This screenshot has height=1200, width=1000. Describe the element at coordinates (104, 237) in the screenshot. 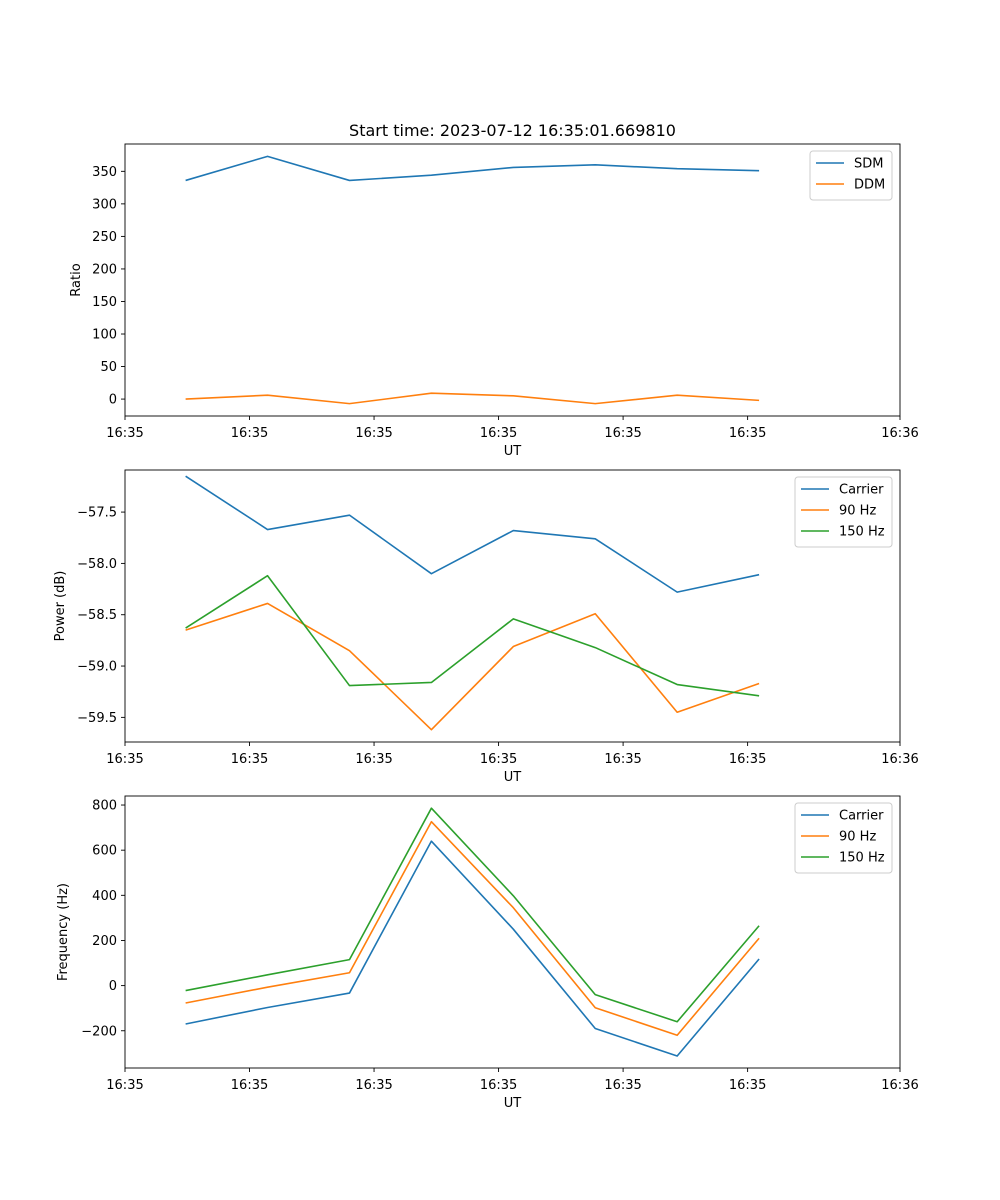

I see `y-tick-label: 250` at that location.